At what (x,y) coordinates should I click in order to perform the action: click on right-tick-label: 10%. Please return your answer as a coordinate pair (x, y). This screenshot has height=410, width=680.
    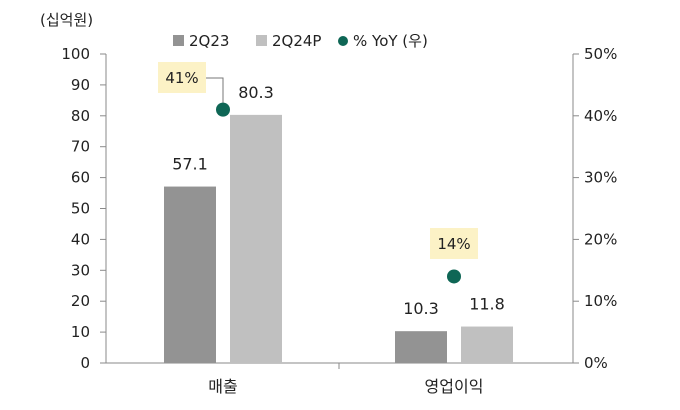
    Looking at the image, I should click on (600, 301).